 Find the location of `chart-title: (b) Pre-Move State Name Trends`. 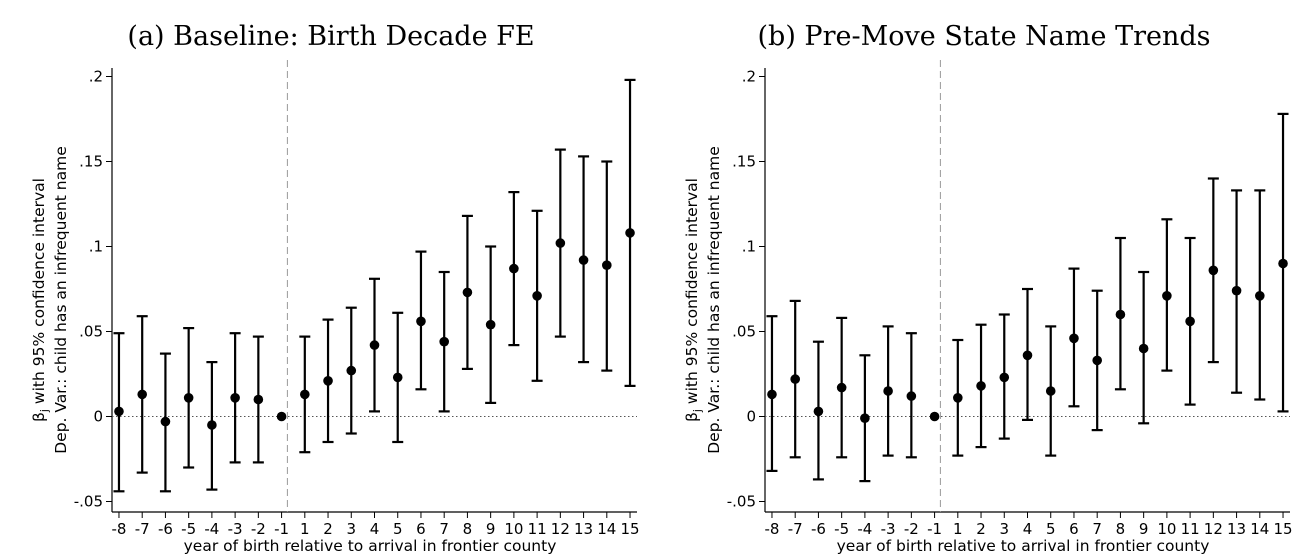

chart-title: (b) Pre-Move State Name Trends is located at coordinates (984, 36).